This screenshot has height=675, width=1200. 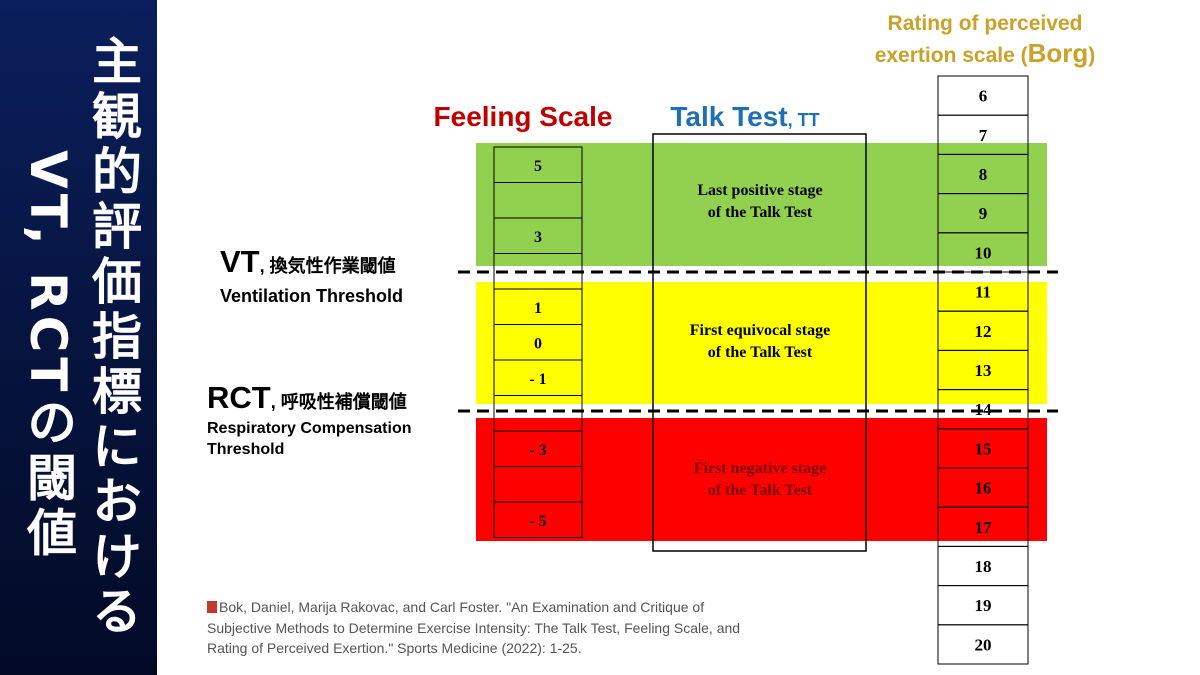 What do you see at coordinates (239, 397) in the screenshot?
I see `rct-abbr: RCT` at bounding box center [239, 397].